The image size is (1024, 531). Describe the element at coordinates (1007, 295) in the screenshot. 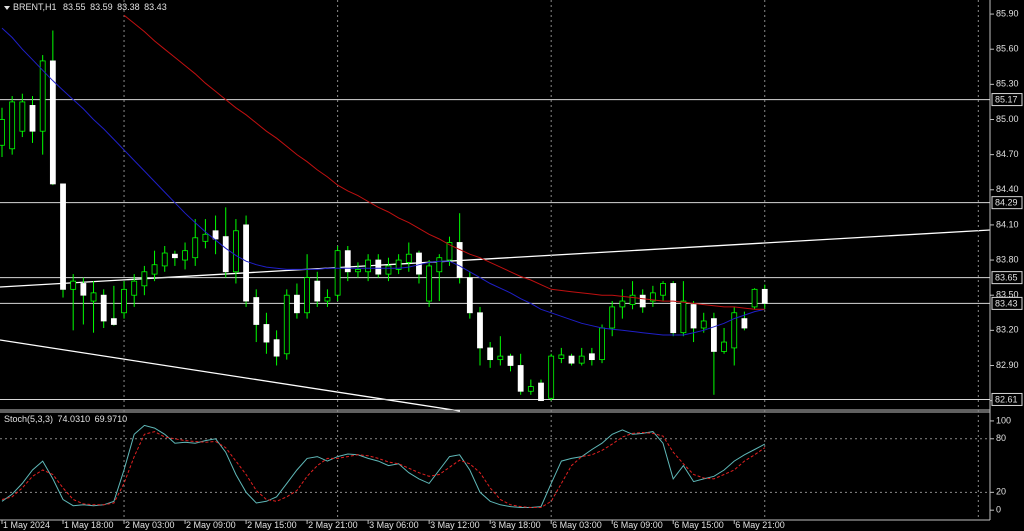

I see `y-tick-label: 83.50` at that location.